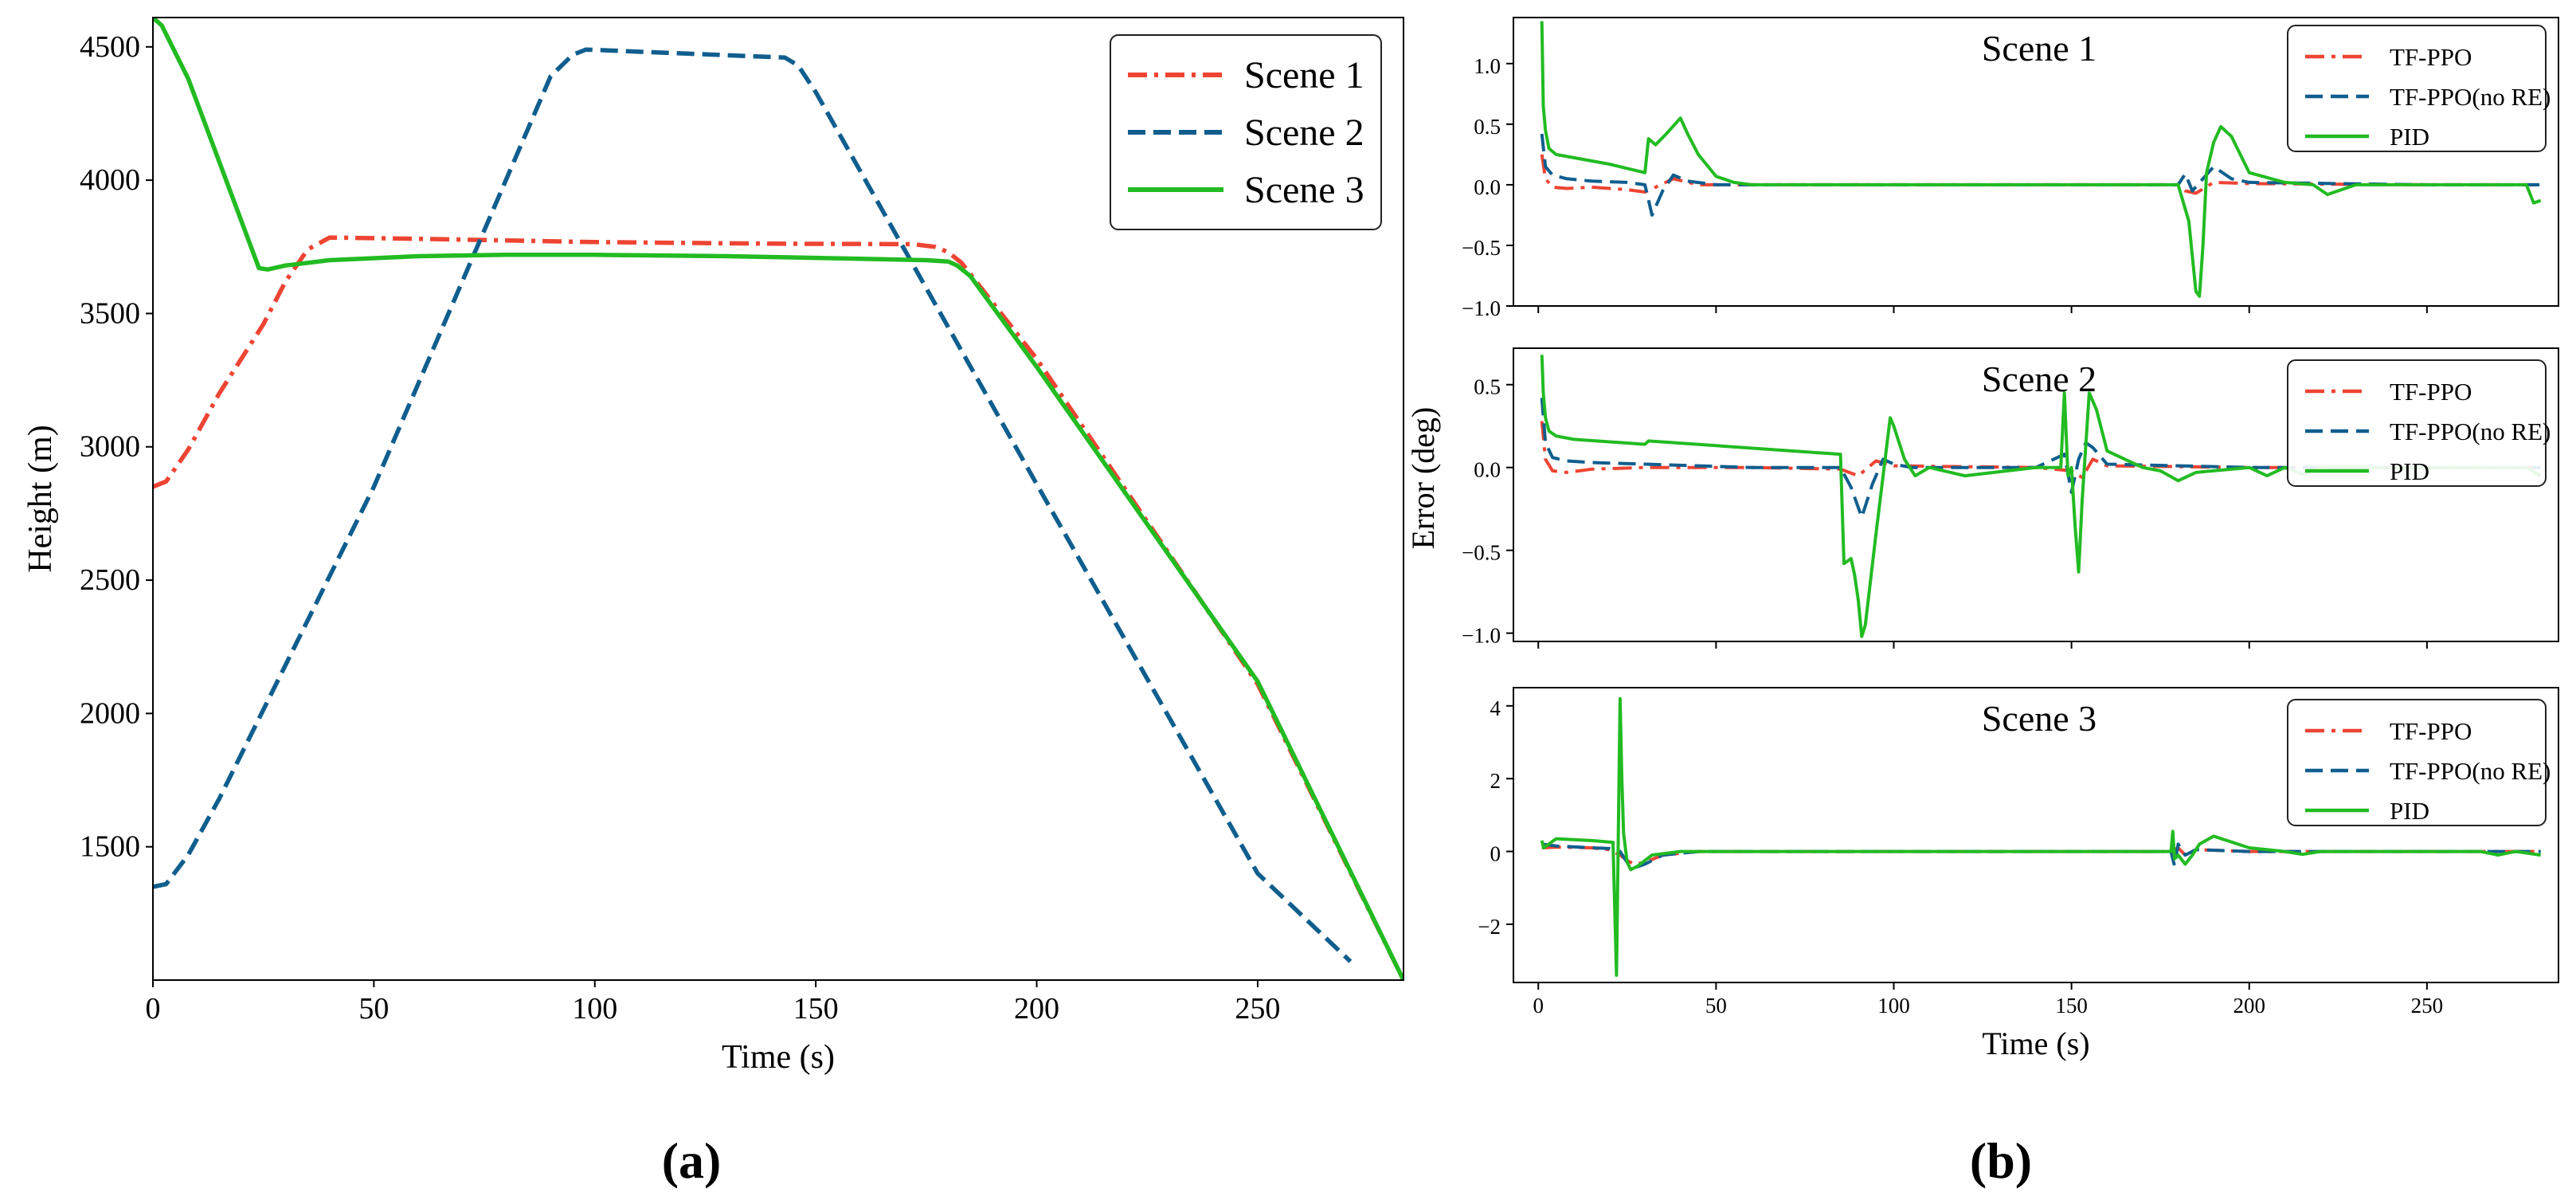 The image size is (2576, 1204). Describe the element at coordinates (778, 1057) in the screenshot. I see `panel-a-x-axis-title: Time (s)` at that location.